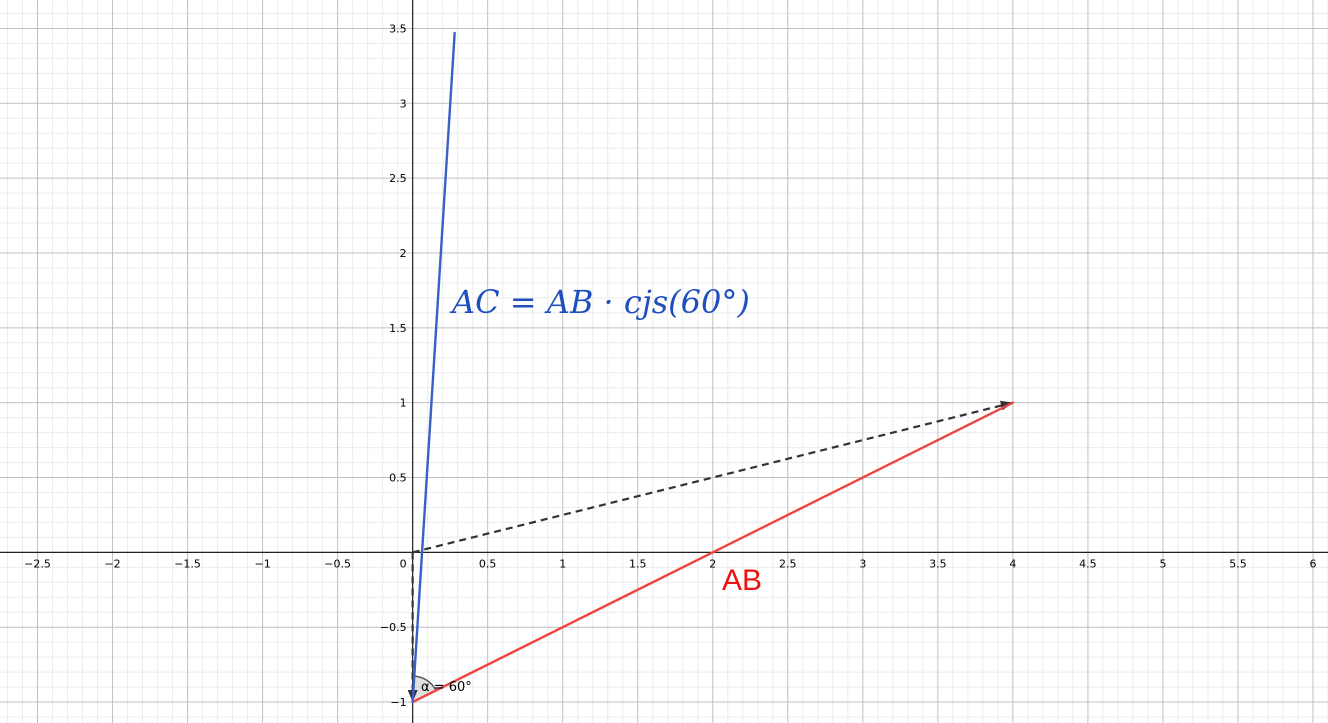  What do you see at coordinates (398, 702) in the screenshot?
I see `y-tick-label: −1` at bounding box center [398, 702].